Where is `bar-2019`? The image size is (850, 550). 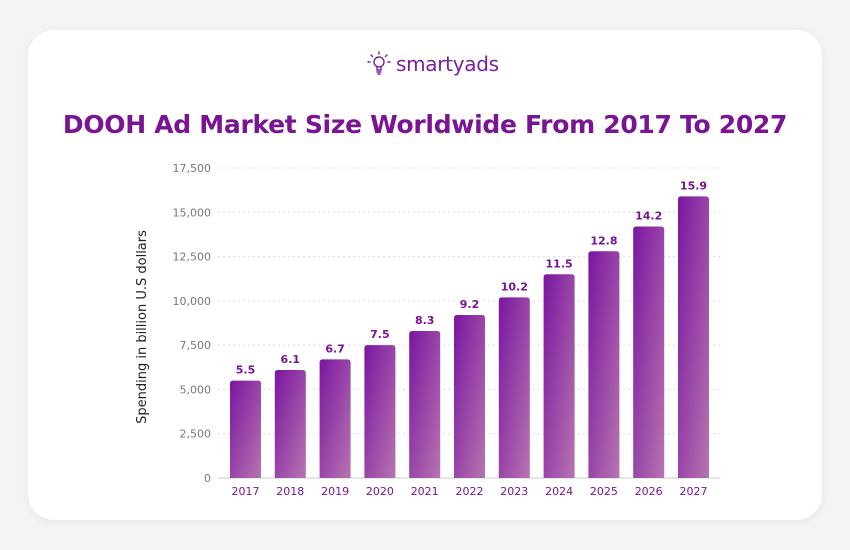 bar-2019 is located at coordinates (335, 418).